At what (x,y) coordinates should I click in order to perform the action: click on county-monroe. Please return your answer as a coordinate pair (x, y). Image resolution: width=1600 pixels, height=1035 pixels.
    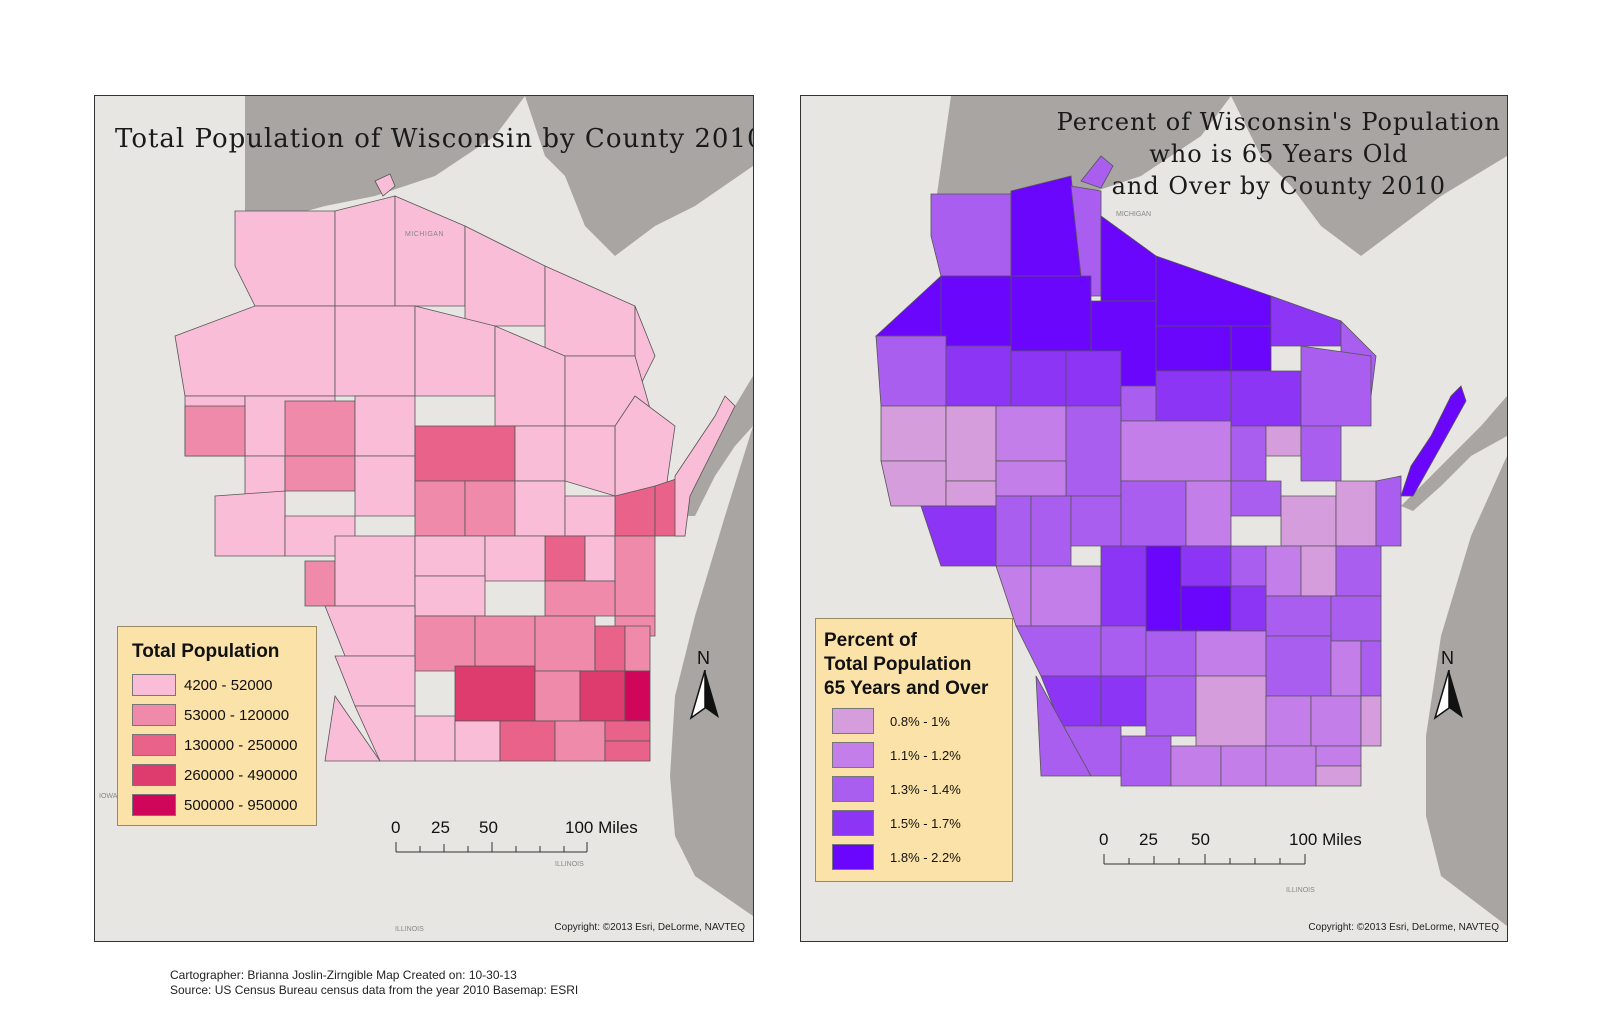
    Looking at the image, I should click on (1066, 596).